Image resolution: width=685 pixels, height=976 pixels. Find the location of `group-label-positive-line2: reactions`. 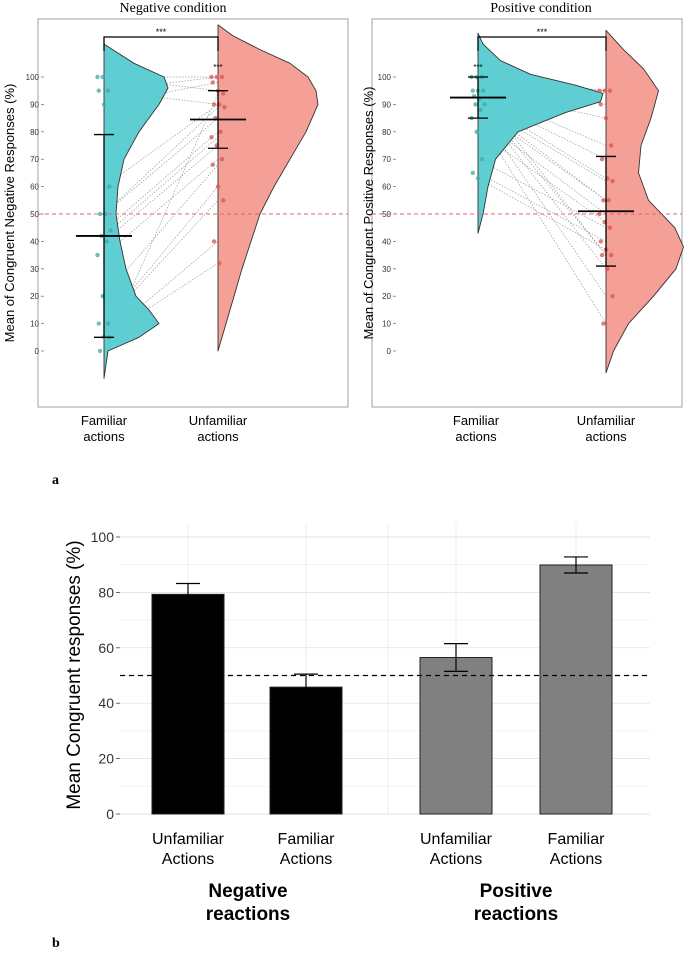

group-label-positive-line2: reactions is located at coordinates (516, 914).